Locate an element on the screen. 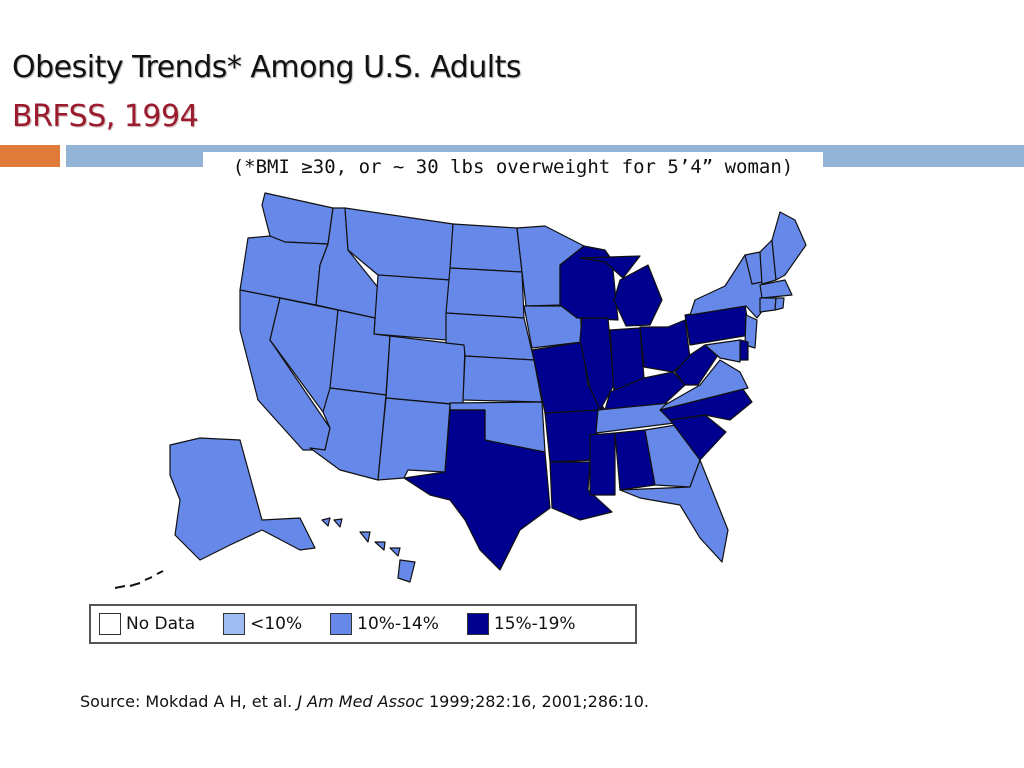 This screenshot has height=768, width=1024. legend-item-under-10: <10% is located at coordinates (262, 624).